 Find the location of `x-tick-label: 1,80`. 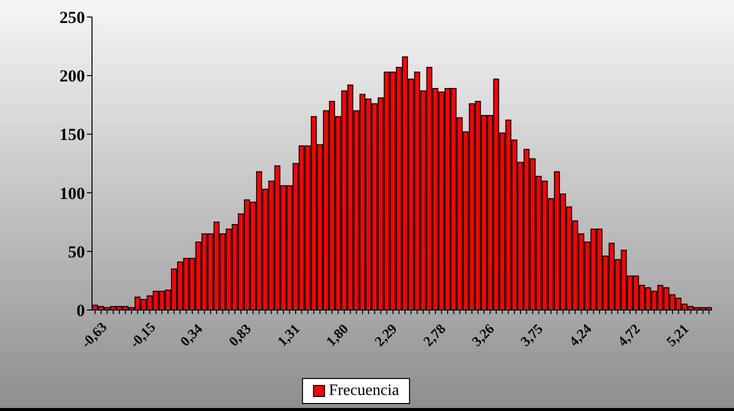

x-tick-label: 1,80 is located at coordinates (338, 336).